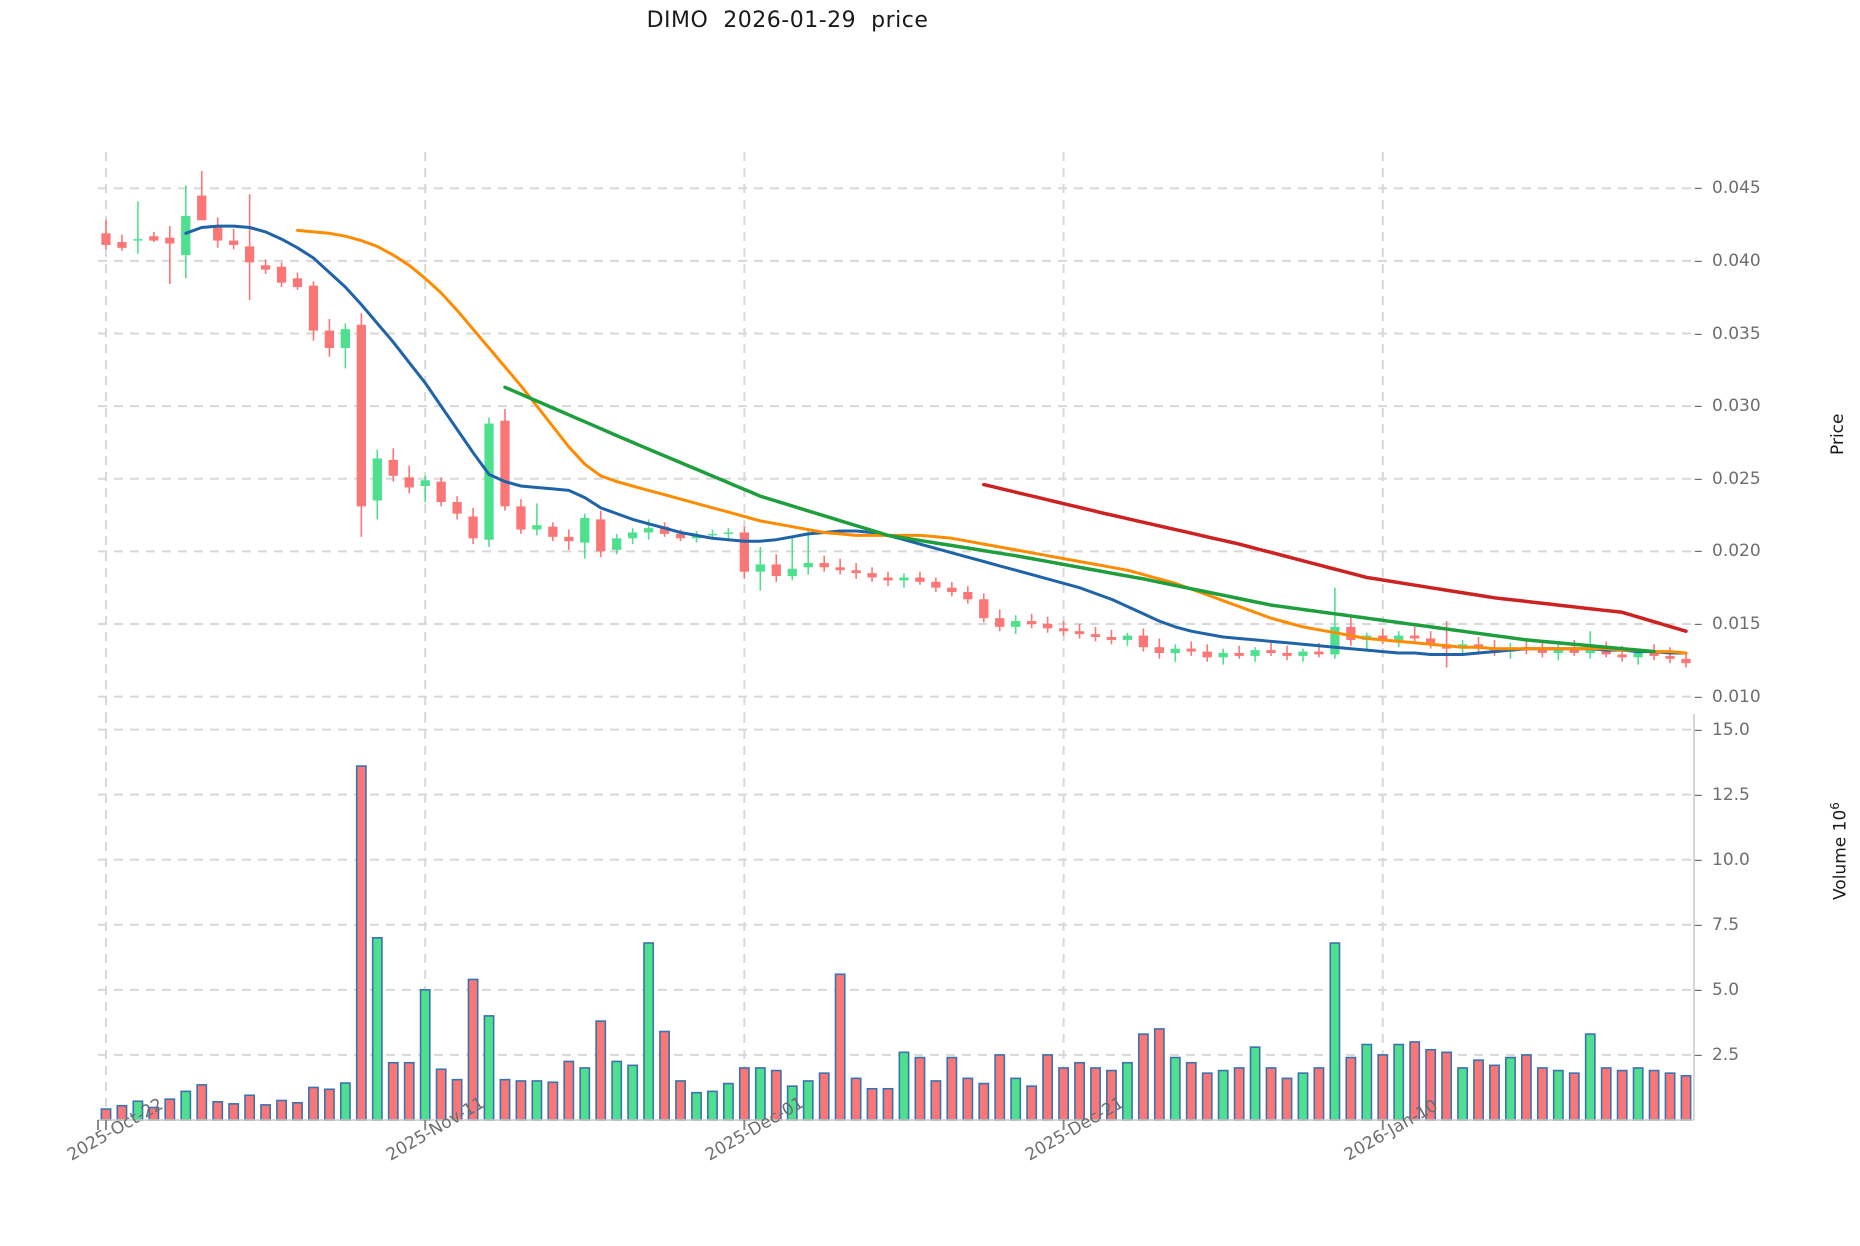 The width and height of the screenshot is (1860, 1246). What do you see at coordinates (1335, 557) in the screenshot?
I see `overlay-trend-red` at bounding box center [1335, 557].